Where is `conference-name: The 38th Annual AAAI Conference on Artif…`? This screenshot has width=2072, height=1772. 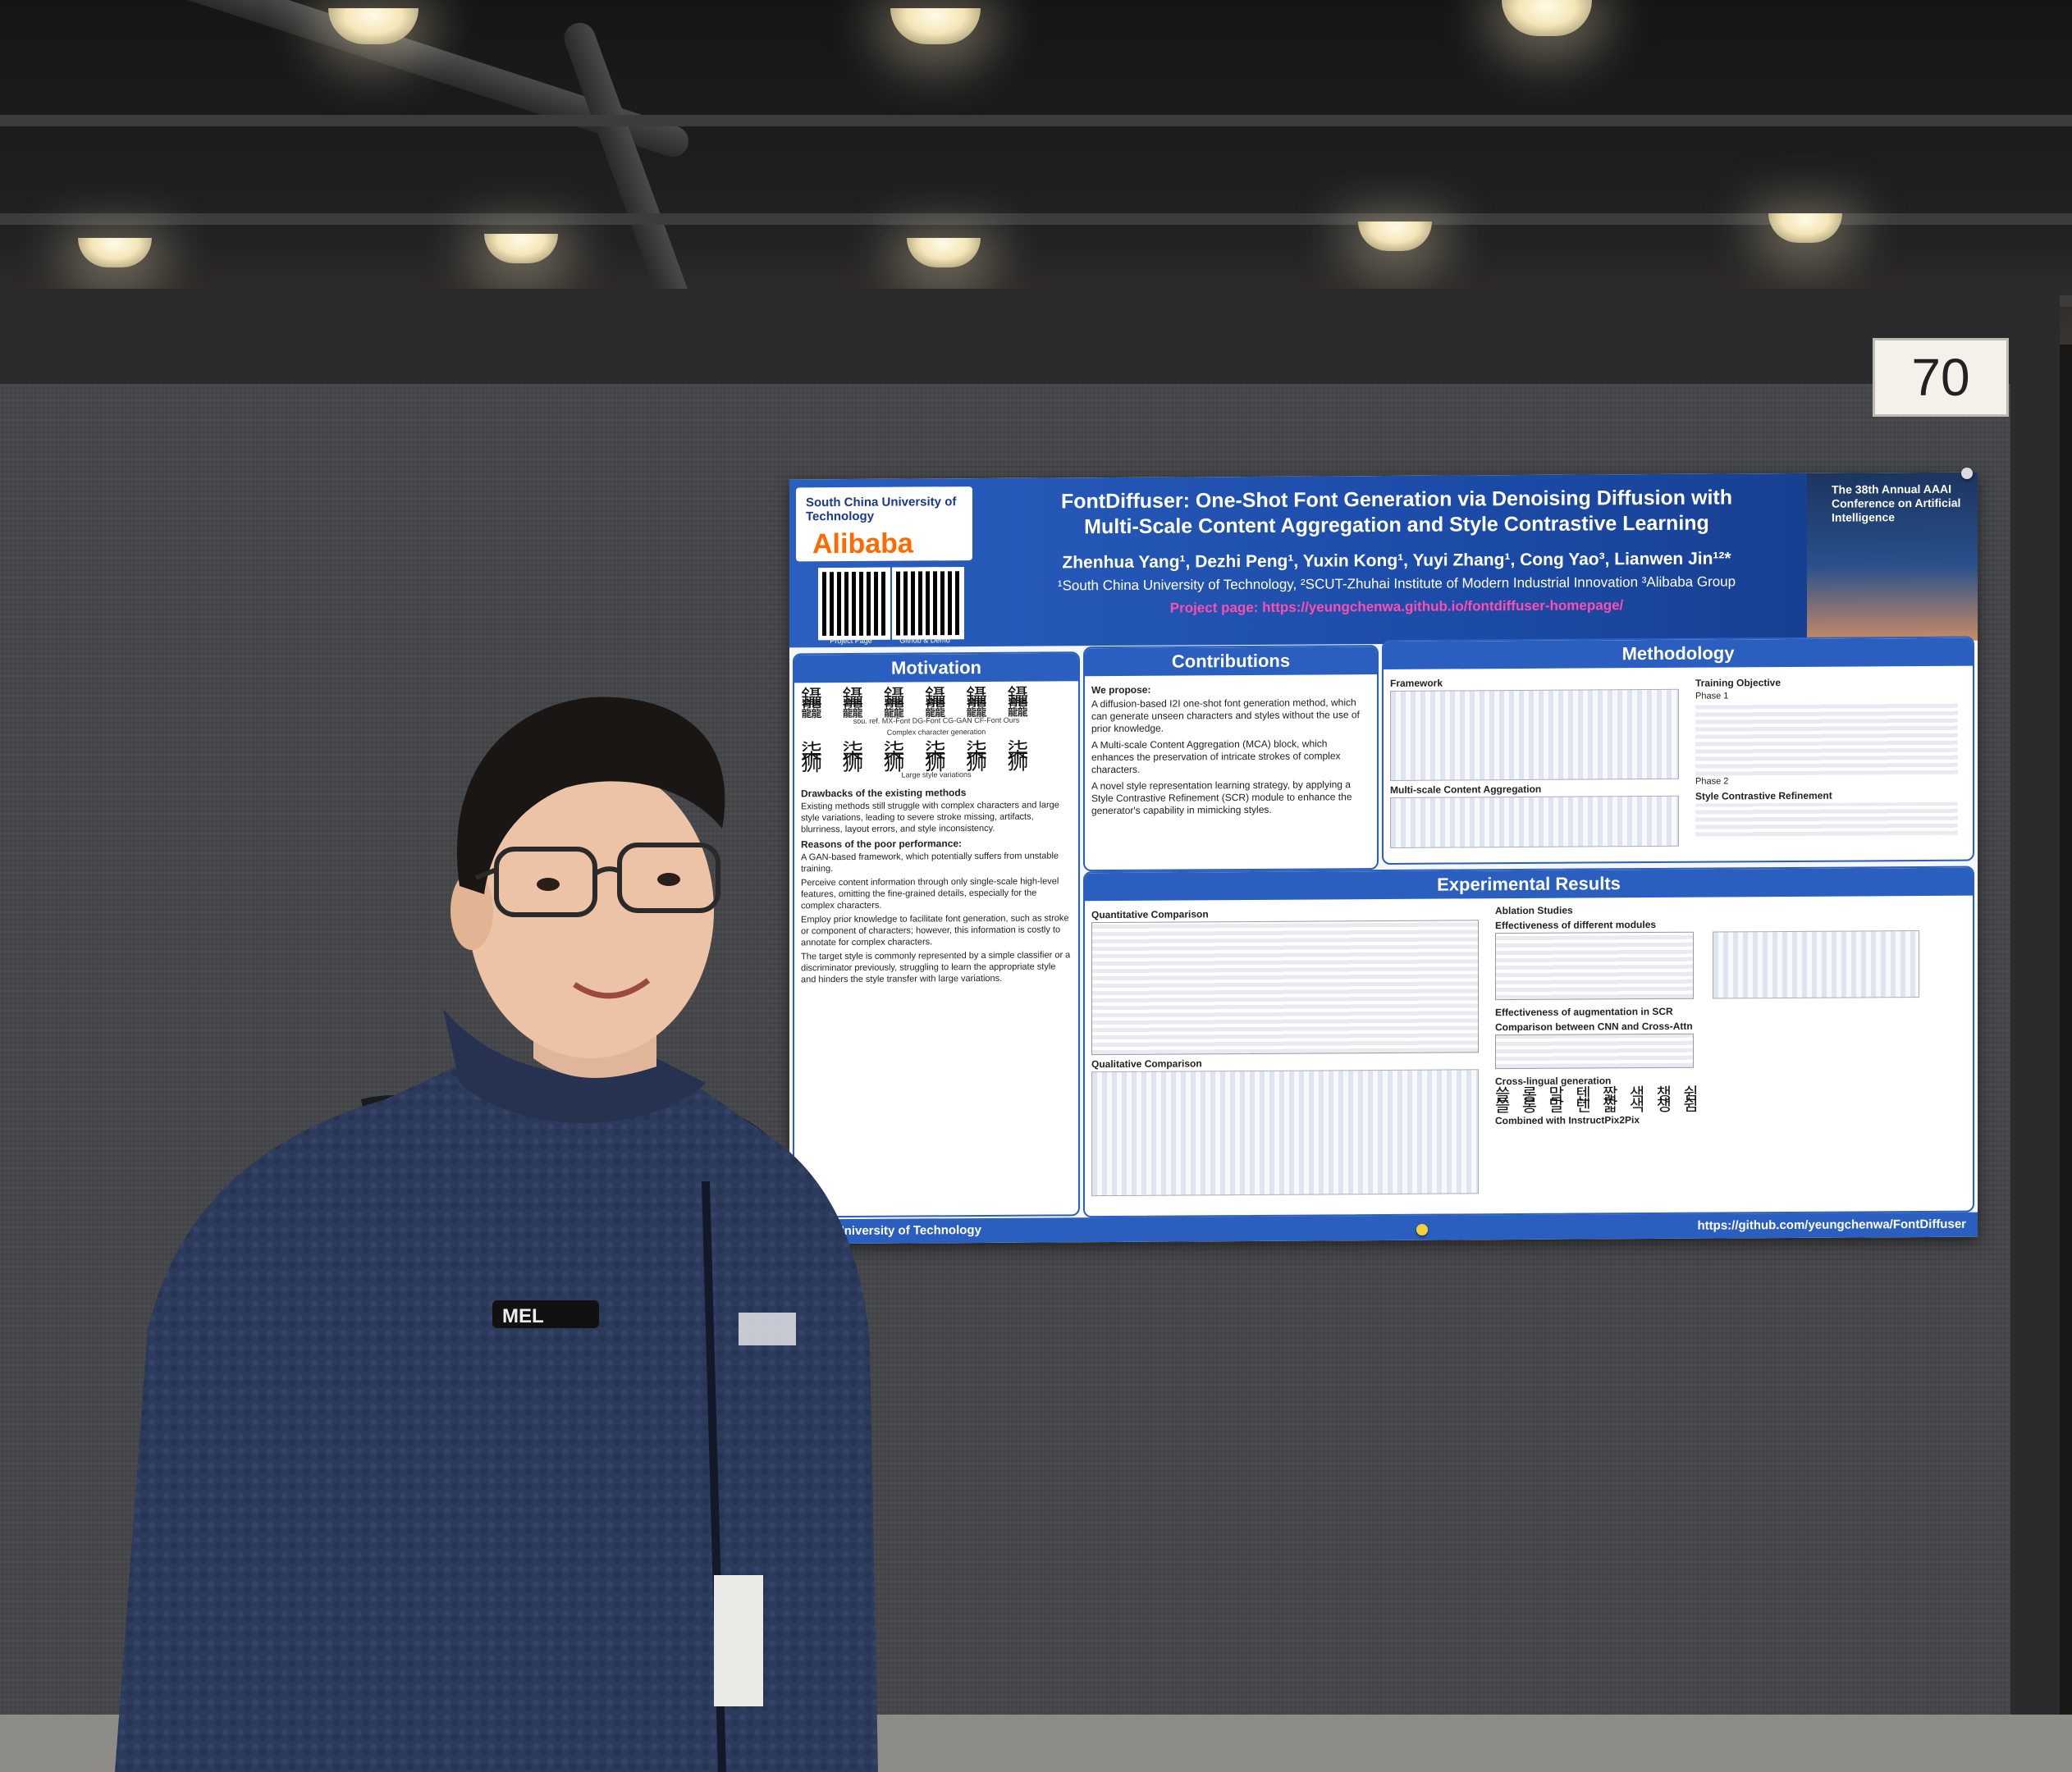 conference-name: The 38th Annual AAAI Conference on Artif… is located at coordinates (1896, 503).